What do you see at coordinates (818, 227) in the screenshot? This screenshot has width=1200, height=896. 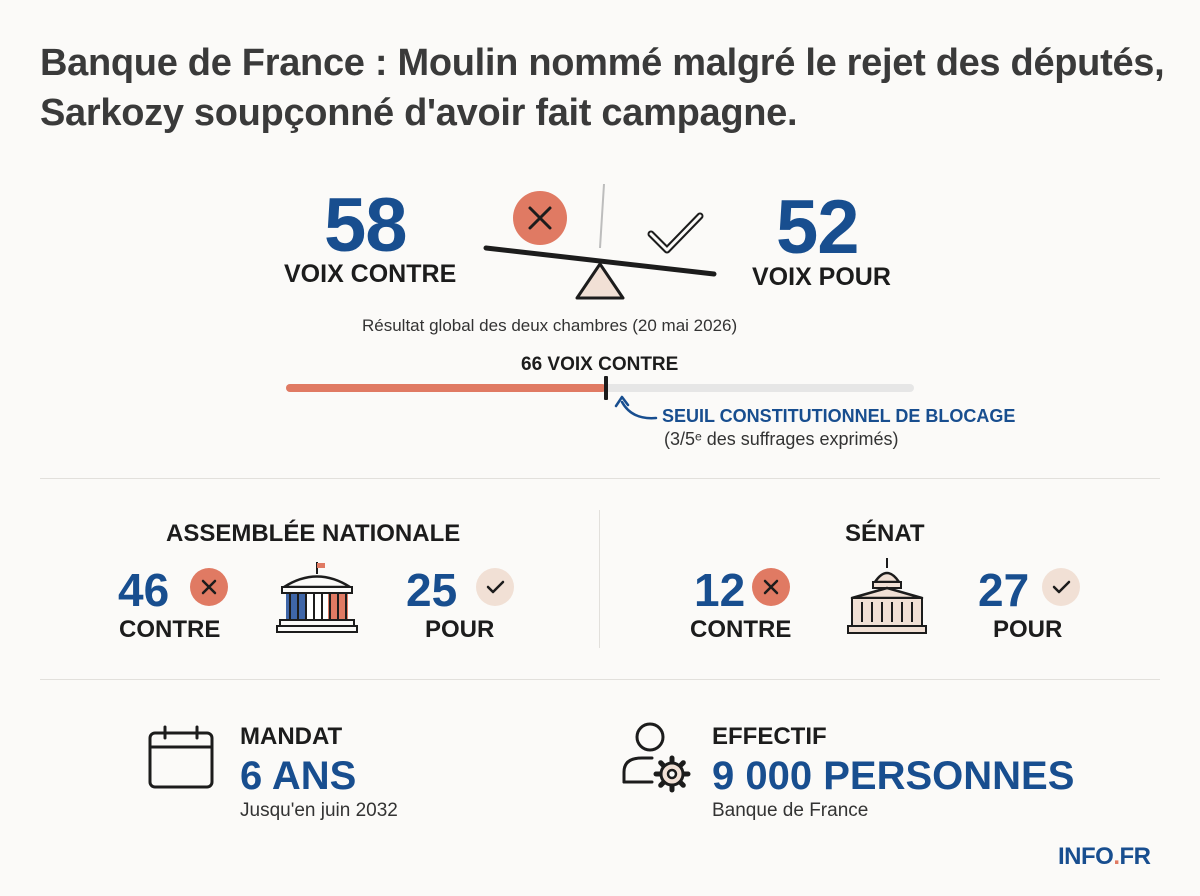 I see `global-pour-value: 52` at bounding box center [818, 227].